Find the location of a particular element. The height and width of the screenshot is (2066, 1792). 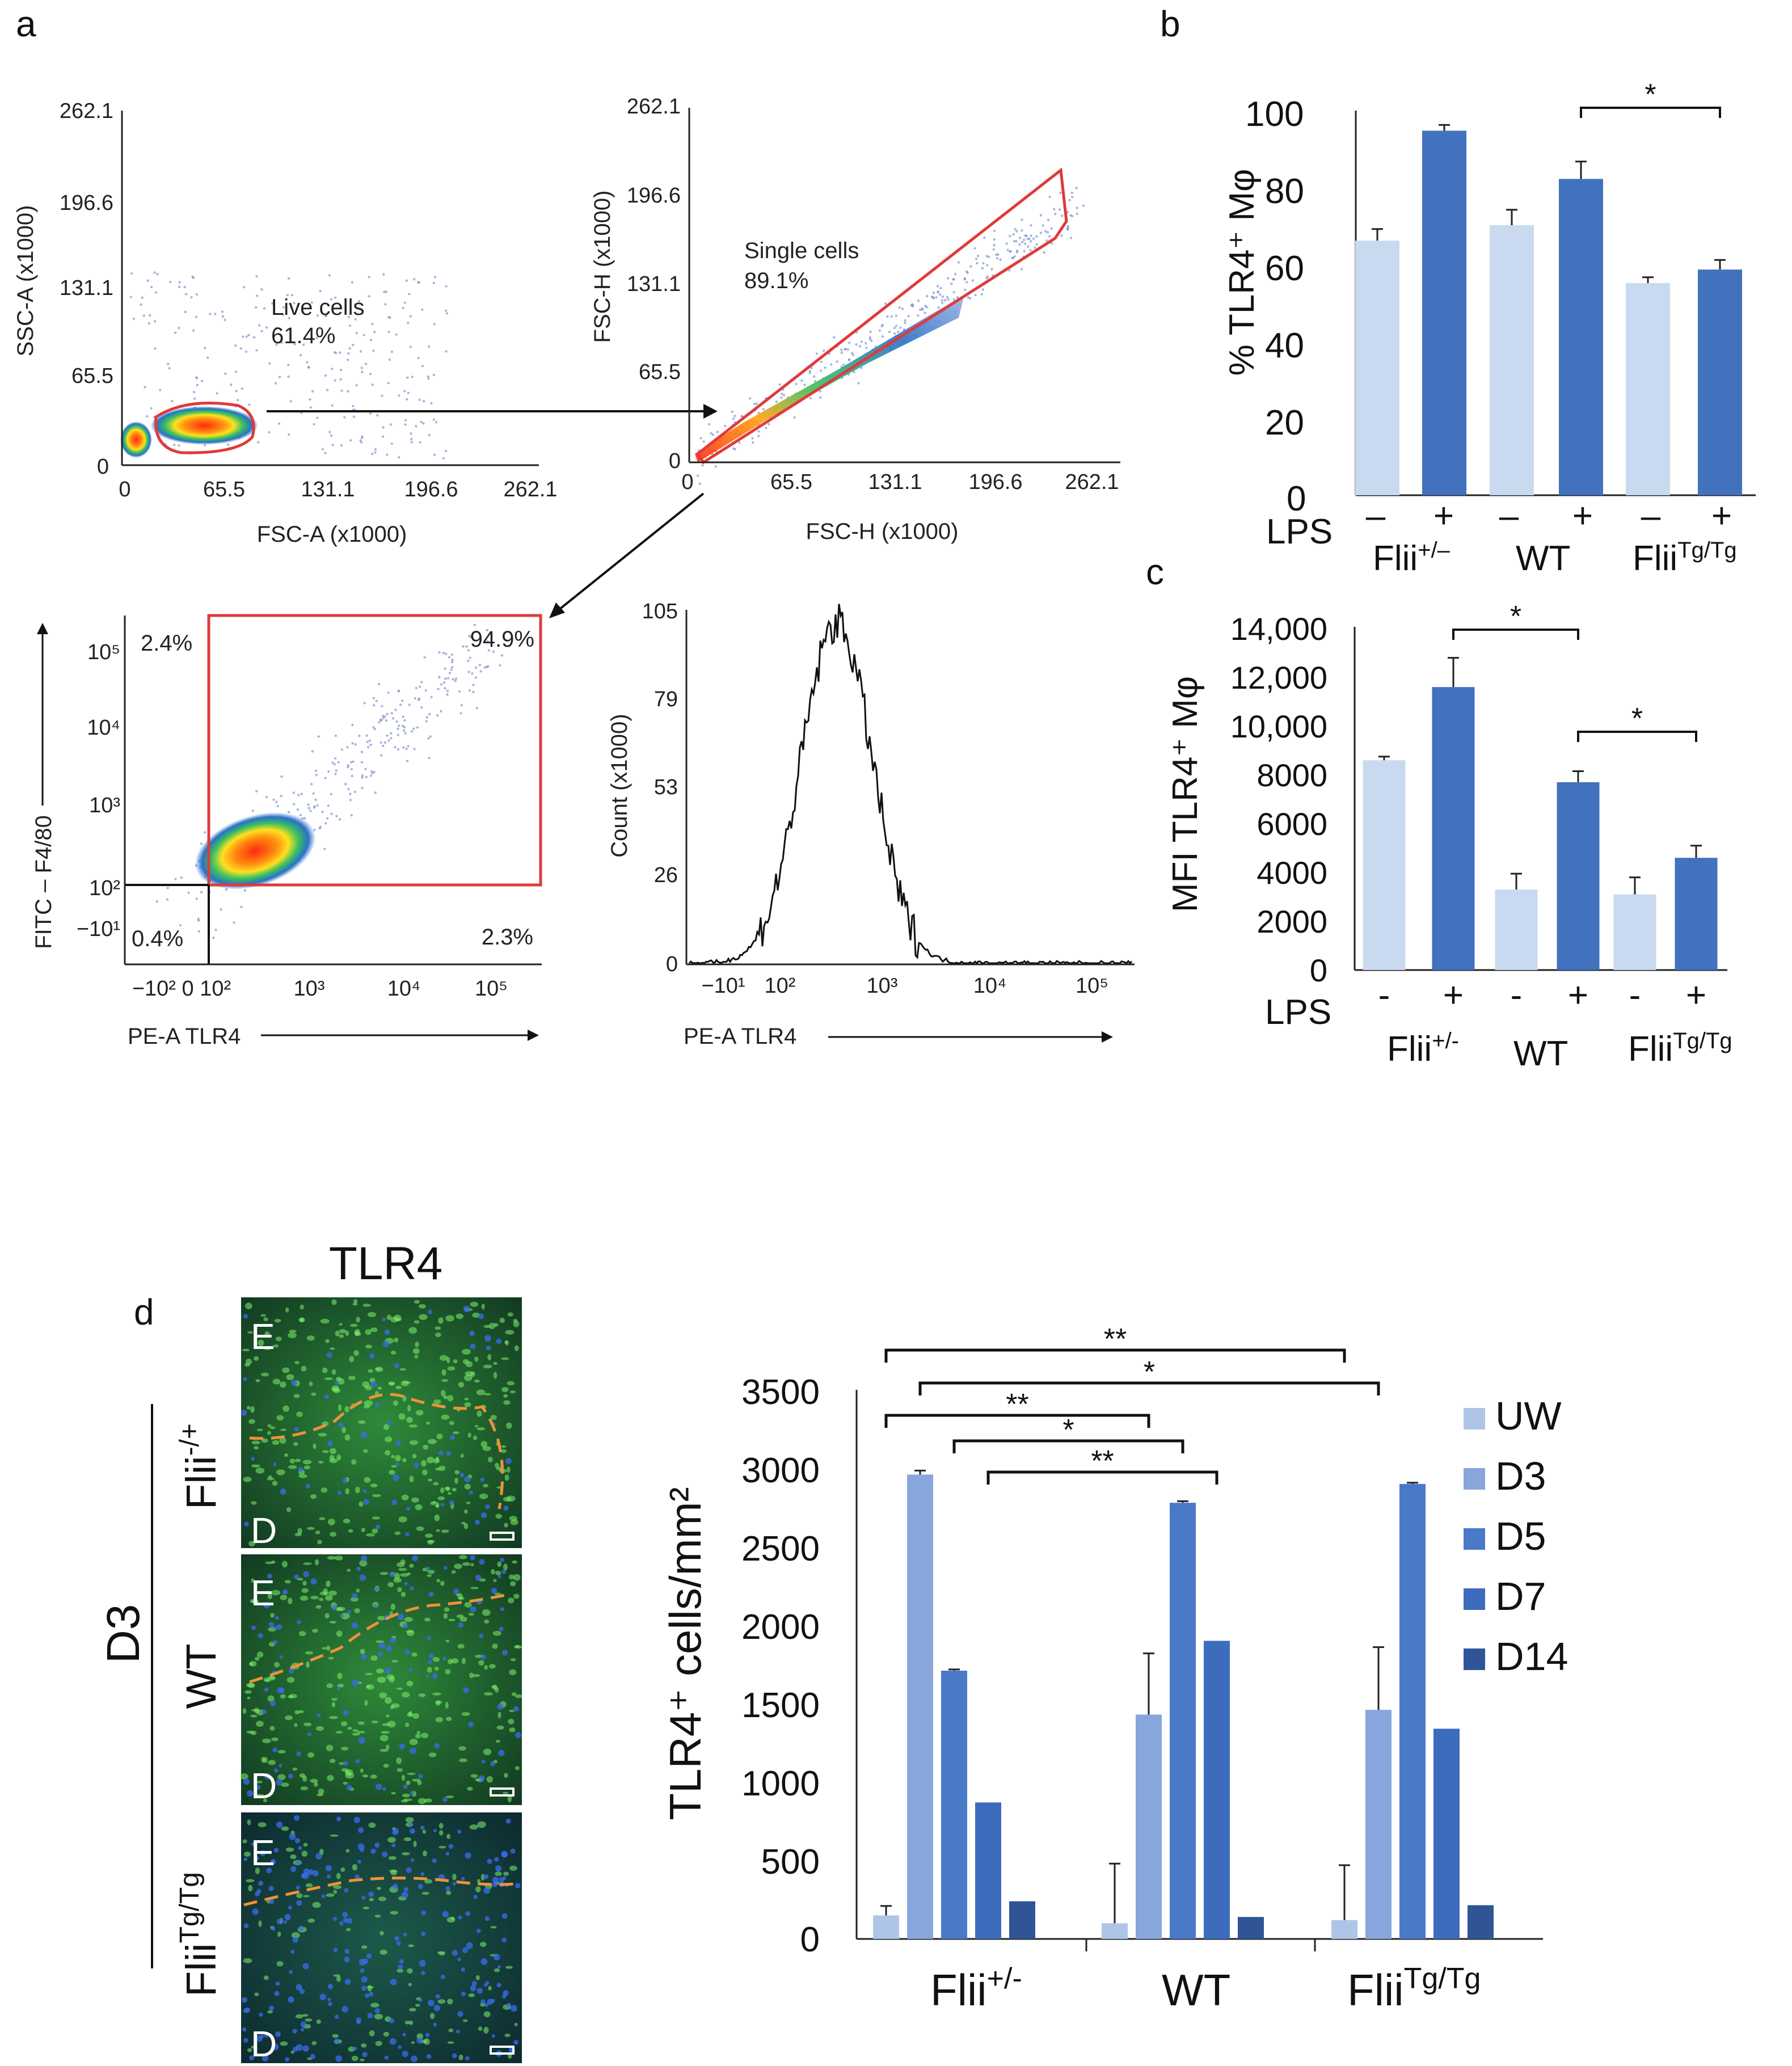

legend-label: UW is located at coordinates (1528, 1416).